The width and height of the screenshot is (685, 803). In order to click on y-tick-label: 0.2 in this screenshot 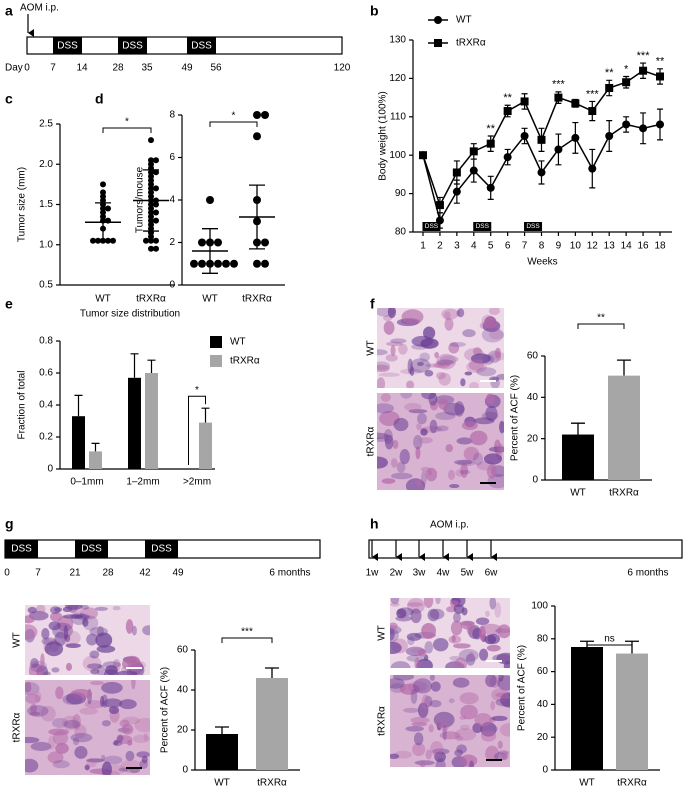, I will do `click(46, 437)`.